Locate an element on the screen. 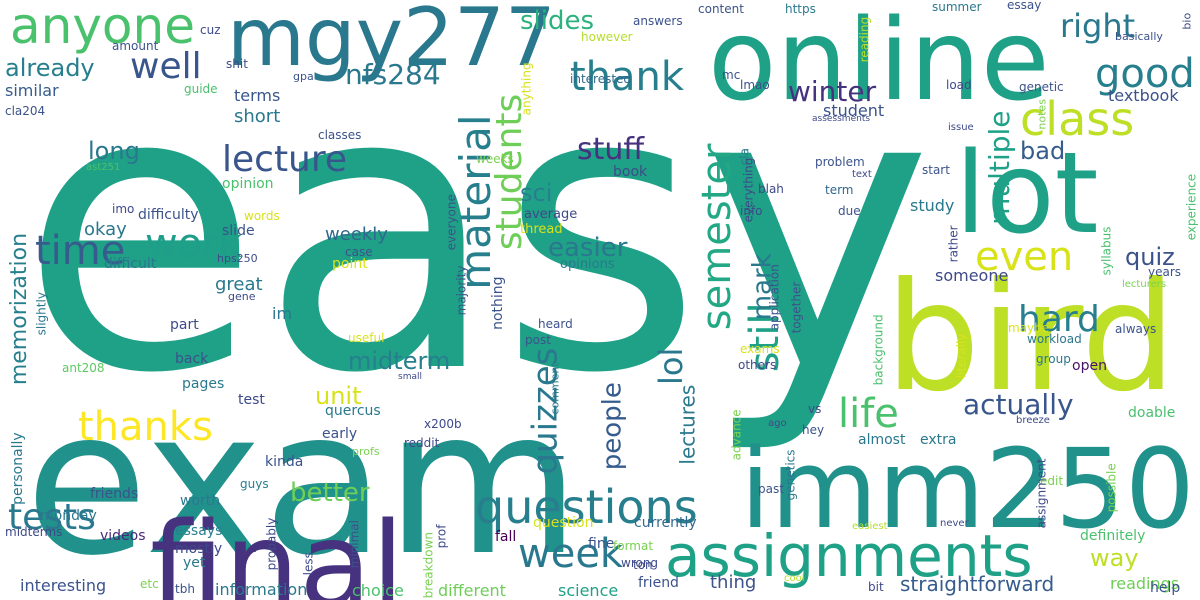  cloud-word: together is located at coordinates (796, 307).